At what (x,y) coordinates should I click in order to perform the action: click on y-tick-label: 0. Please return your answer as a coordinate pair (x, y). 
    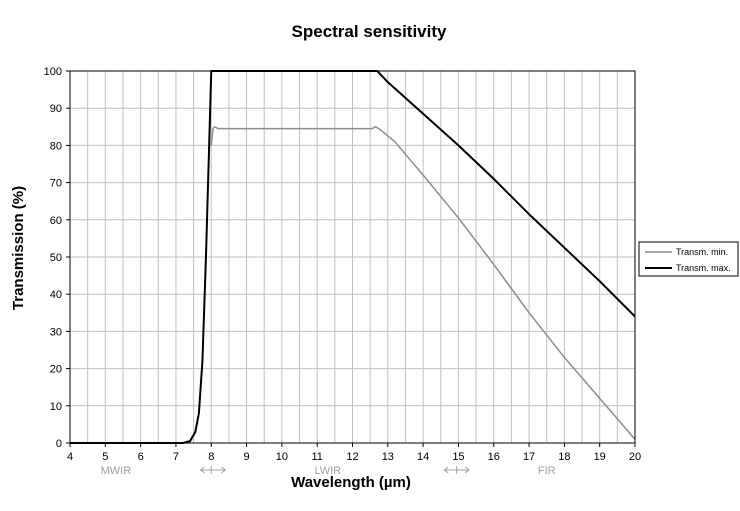
    Looking at the image, I should click on (59, 444).